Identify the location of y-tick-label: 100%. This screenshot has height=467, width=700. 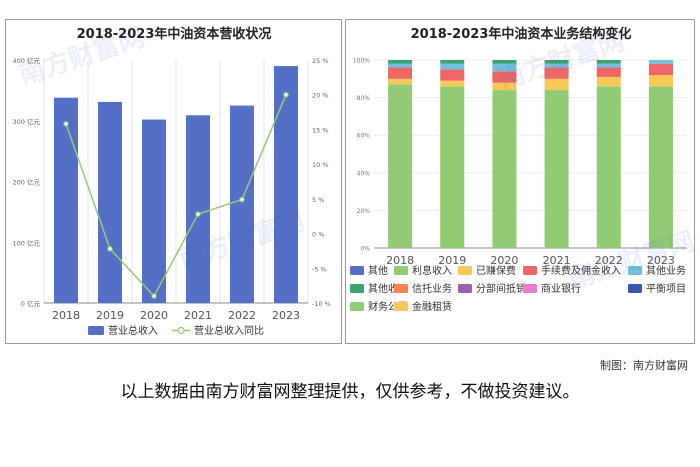
(361, 61).